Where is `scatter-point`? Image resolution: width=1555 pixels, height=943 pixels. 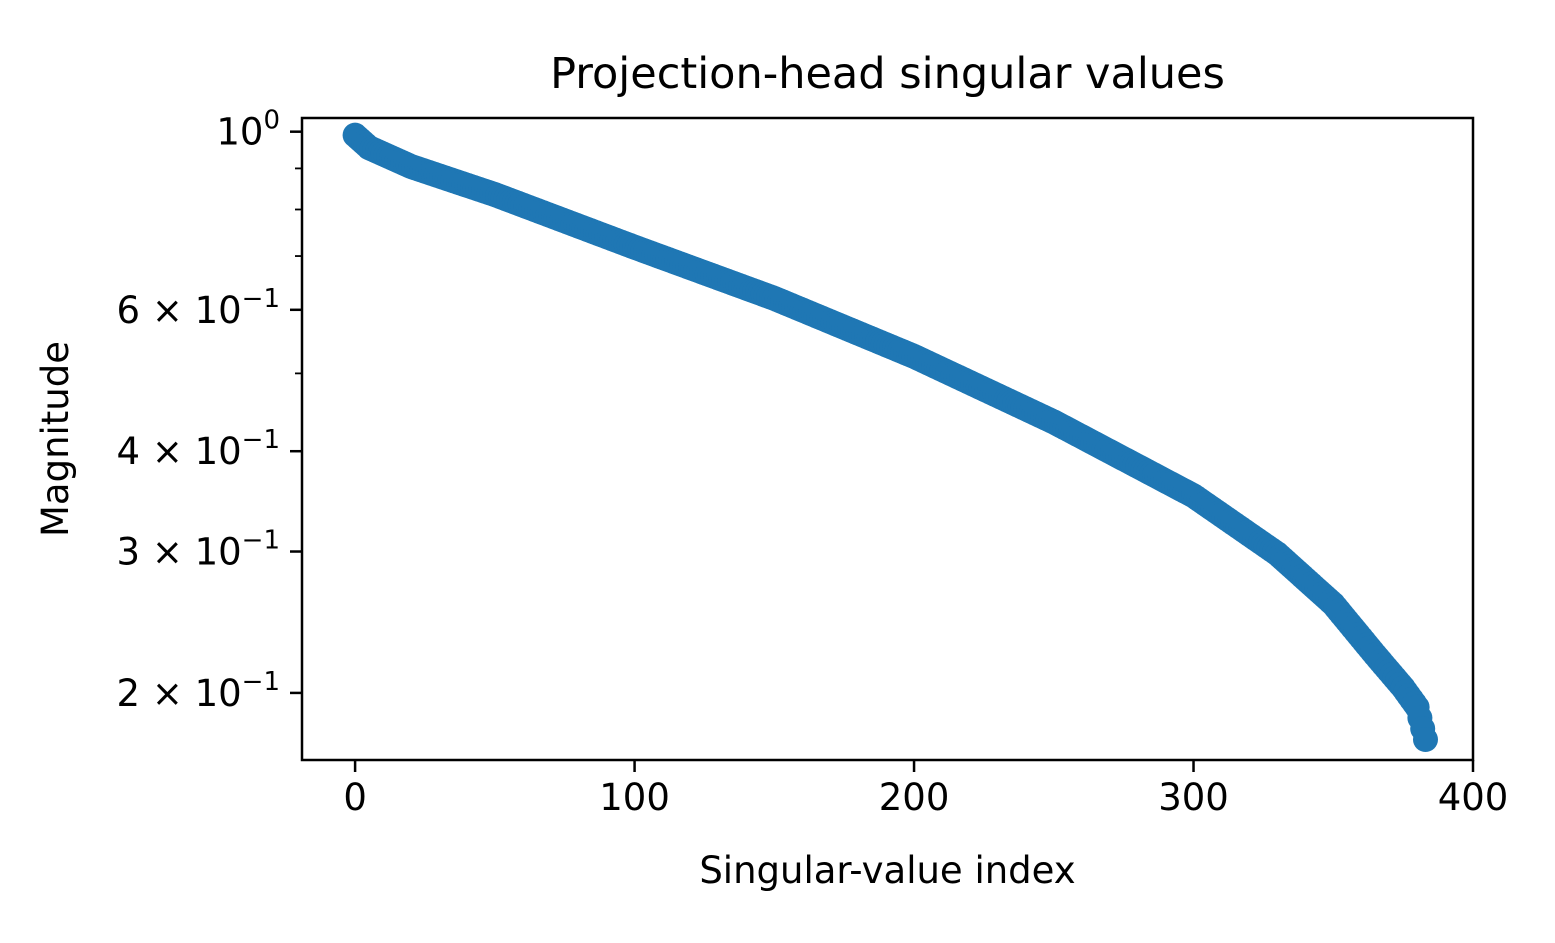
scatter-point is located at coordinates (1425, 739).